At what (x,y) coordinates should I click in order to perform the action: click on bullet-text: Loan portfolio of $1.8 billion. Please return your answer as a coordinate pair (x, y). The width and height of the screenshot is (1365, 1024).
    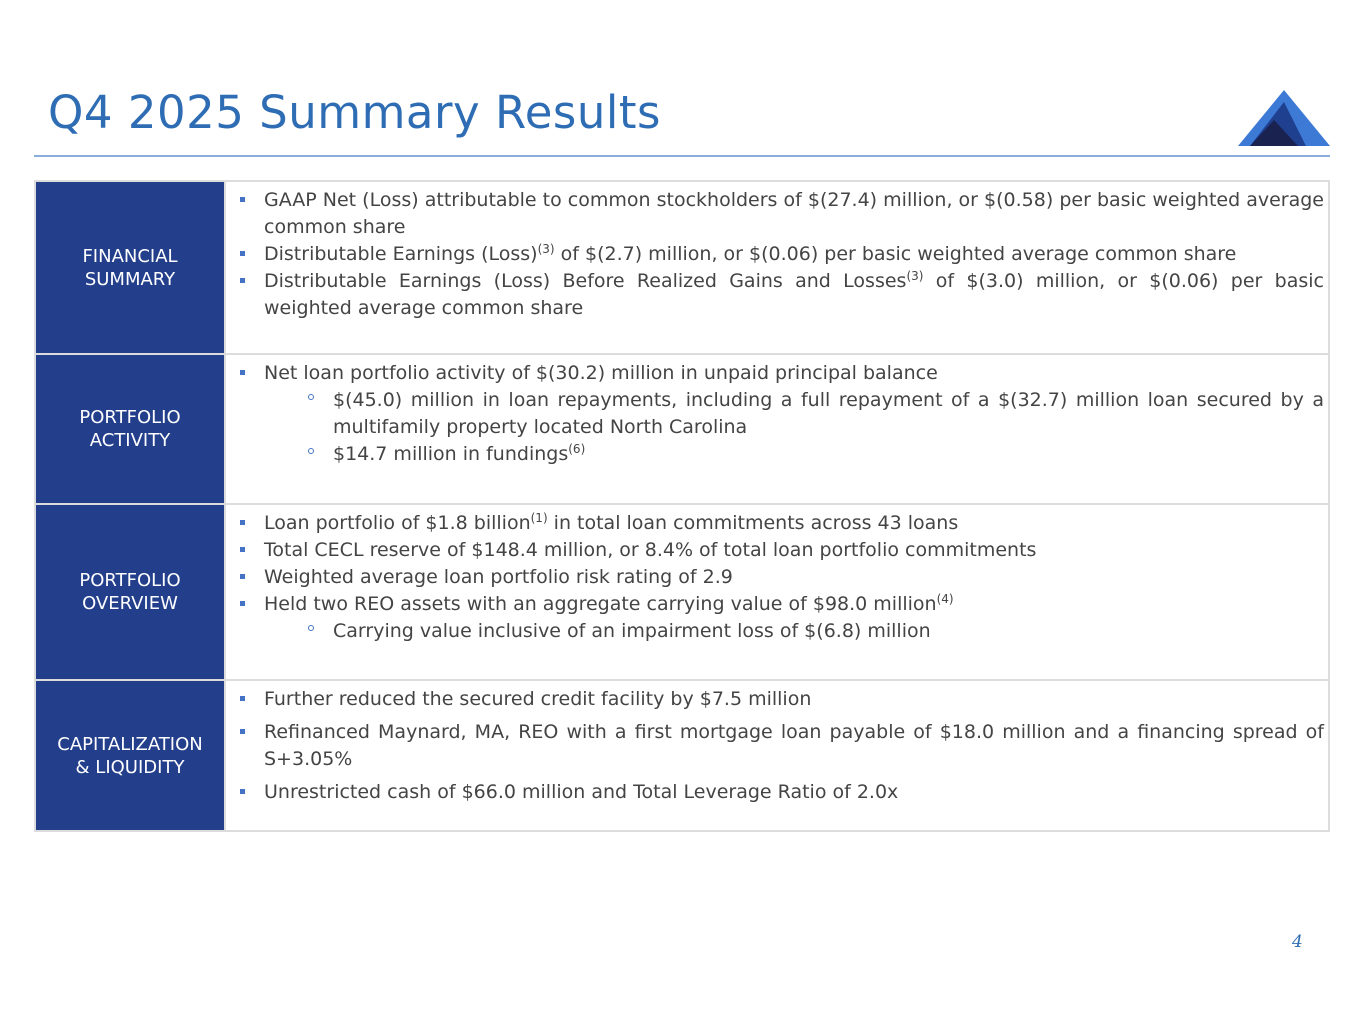
    Looking at the image, I should click on (397, 523).